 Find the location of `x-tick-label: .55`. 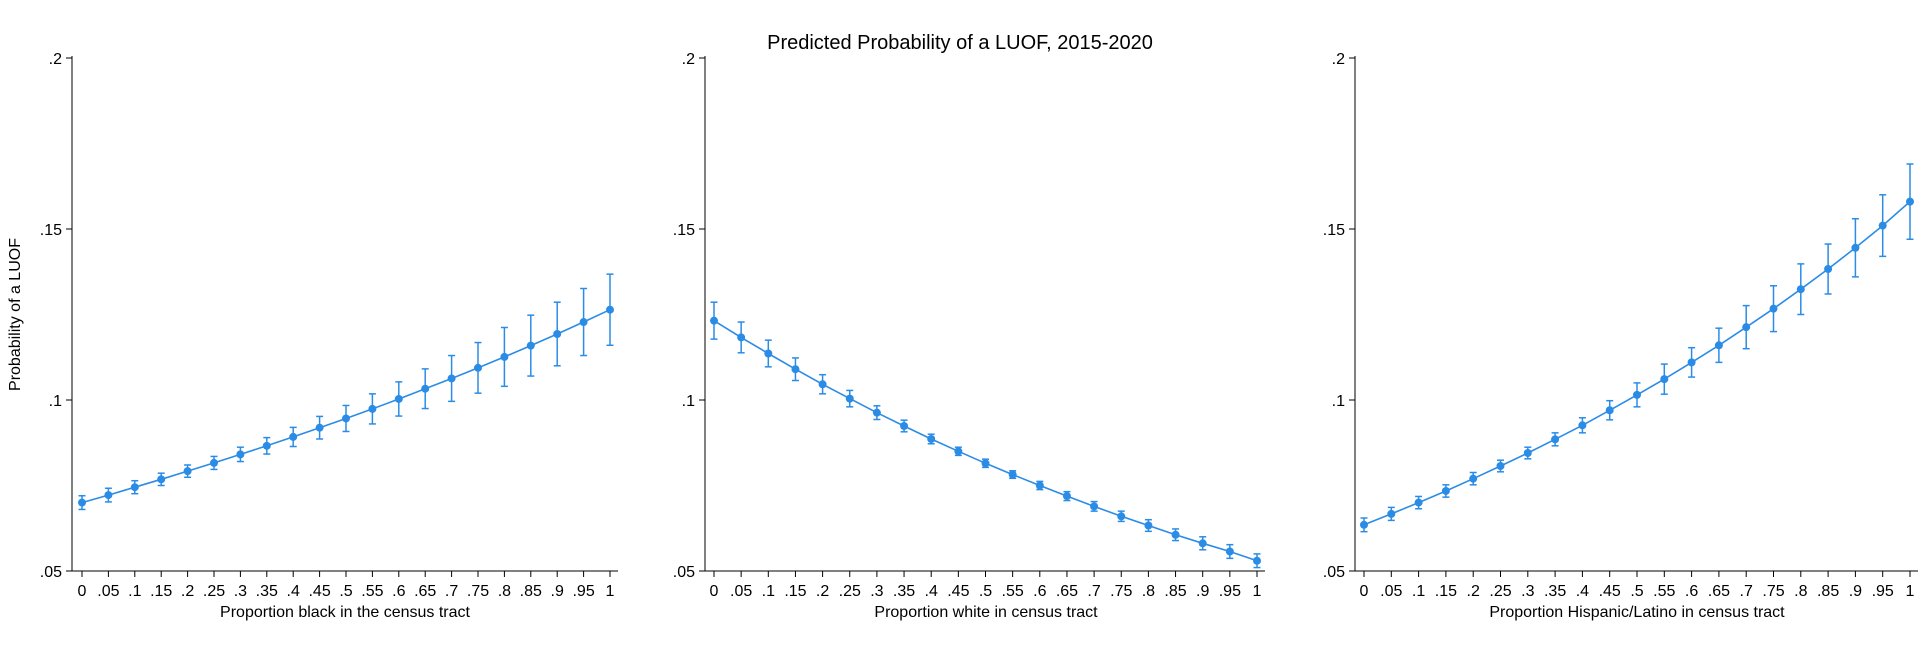

x-tick-label: .55 is located at coordinates (1664, 591).